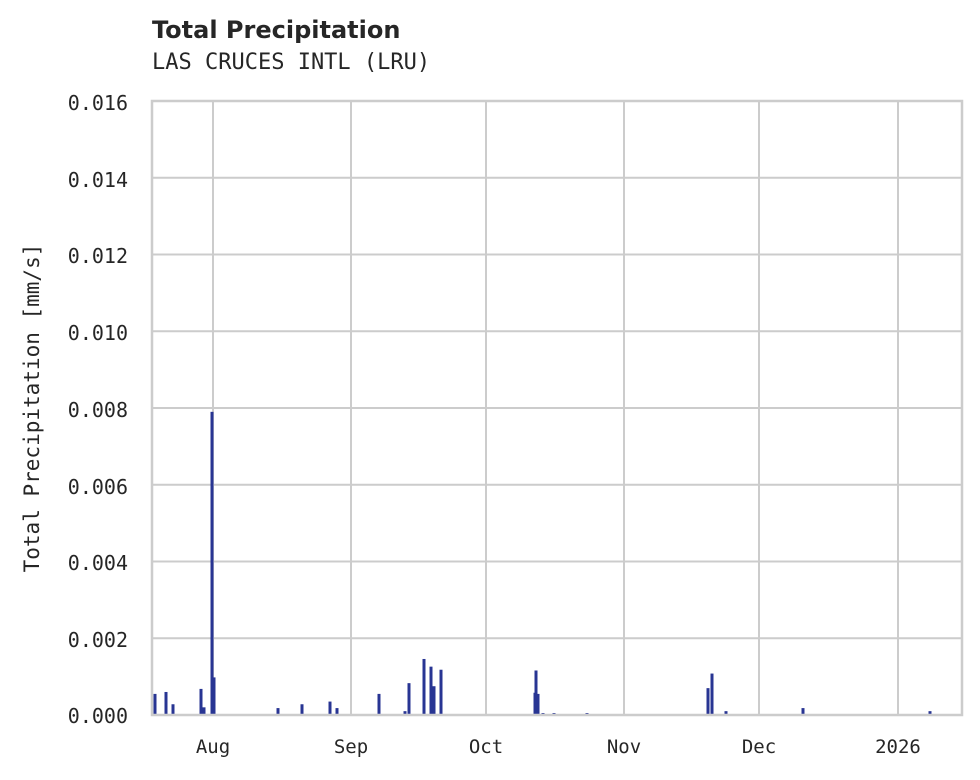 The image size is (980, 780). Describe the element at coordinates (97, 103) in the screenshot. I see `y-tick-label: 0.016` at that location.